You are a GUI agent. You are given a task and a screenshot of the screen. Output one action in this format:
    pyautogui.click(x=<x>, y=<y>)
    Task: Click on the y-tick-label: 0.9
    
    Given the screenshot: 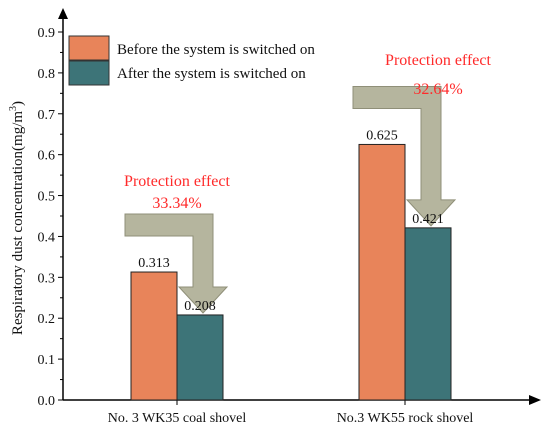 What is the action you would take?
    pyautogui.click(x=47, y=33)
    